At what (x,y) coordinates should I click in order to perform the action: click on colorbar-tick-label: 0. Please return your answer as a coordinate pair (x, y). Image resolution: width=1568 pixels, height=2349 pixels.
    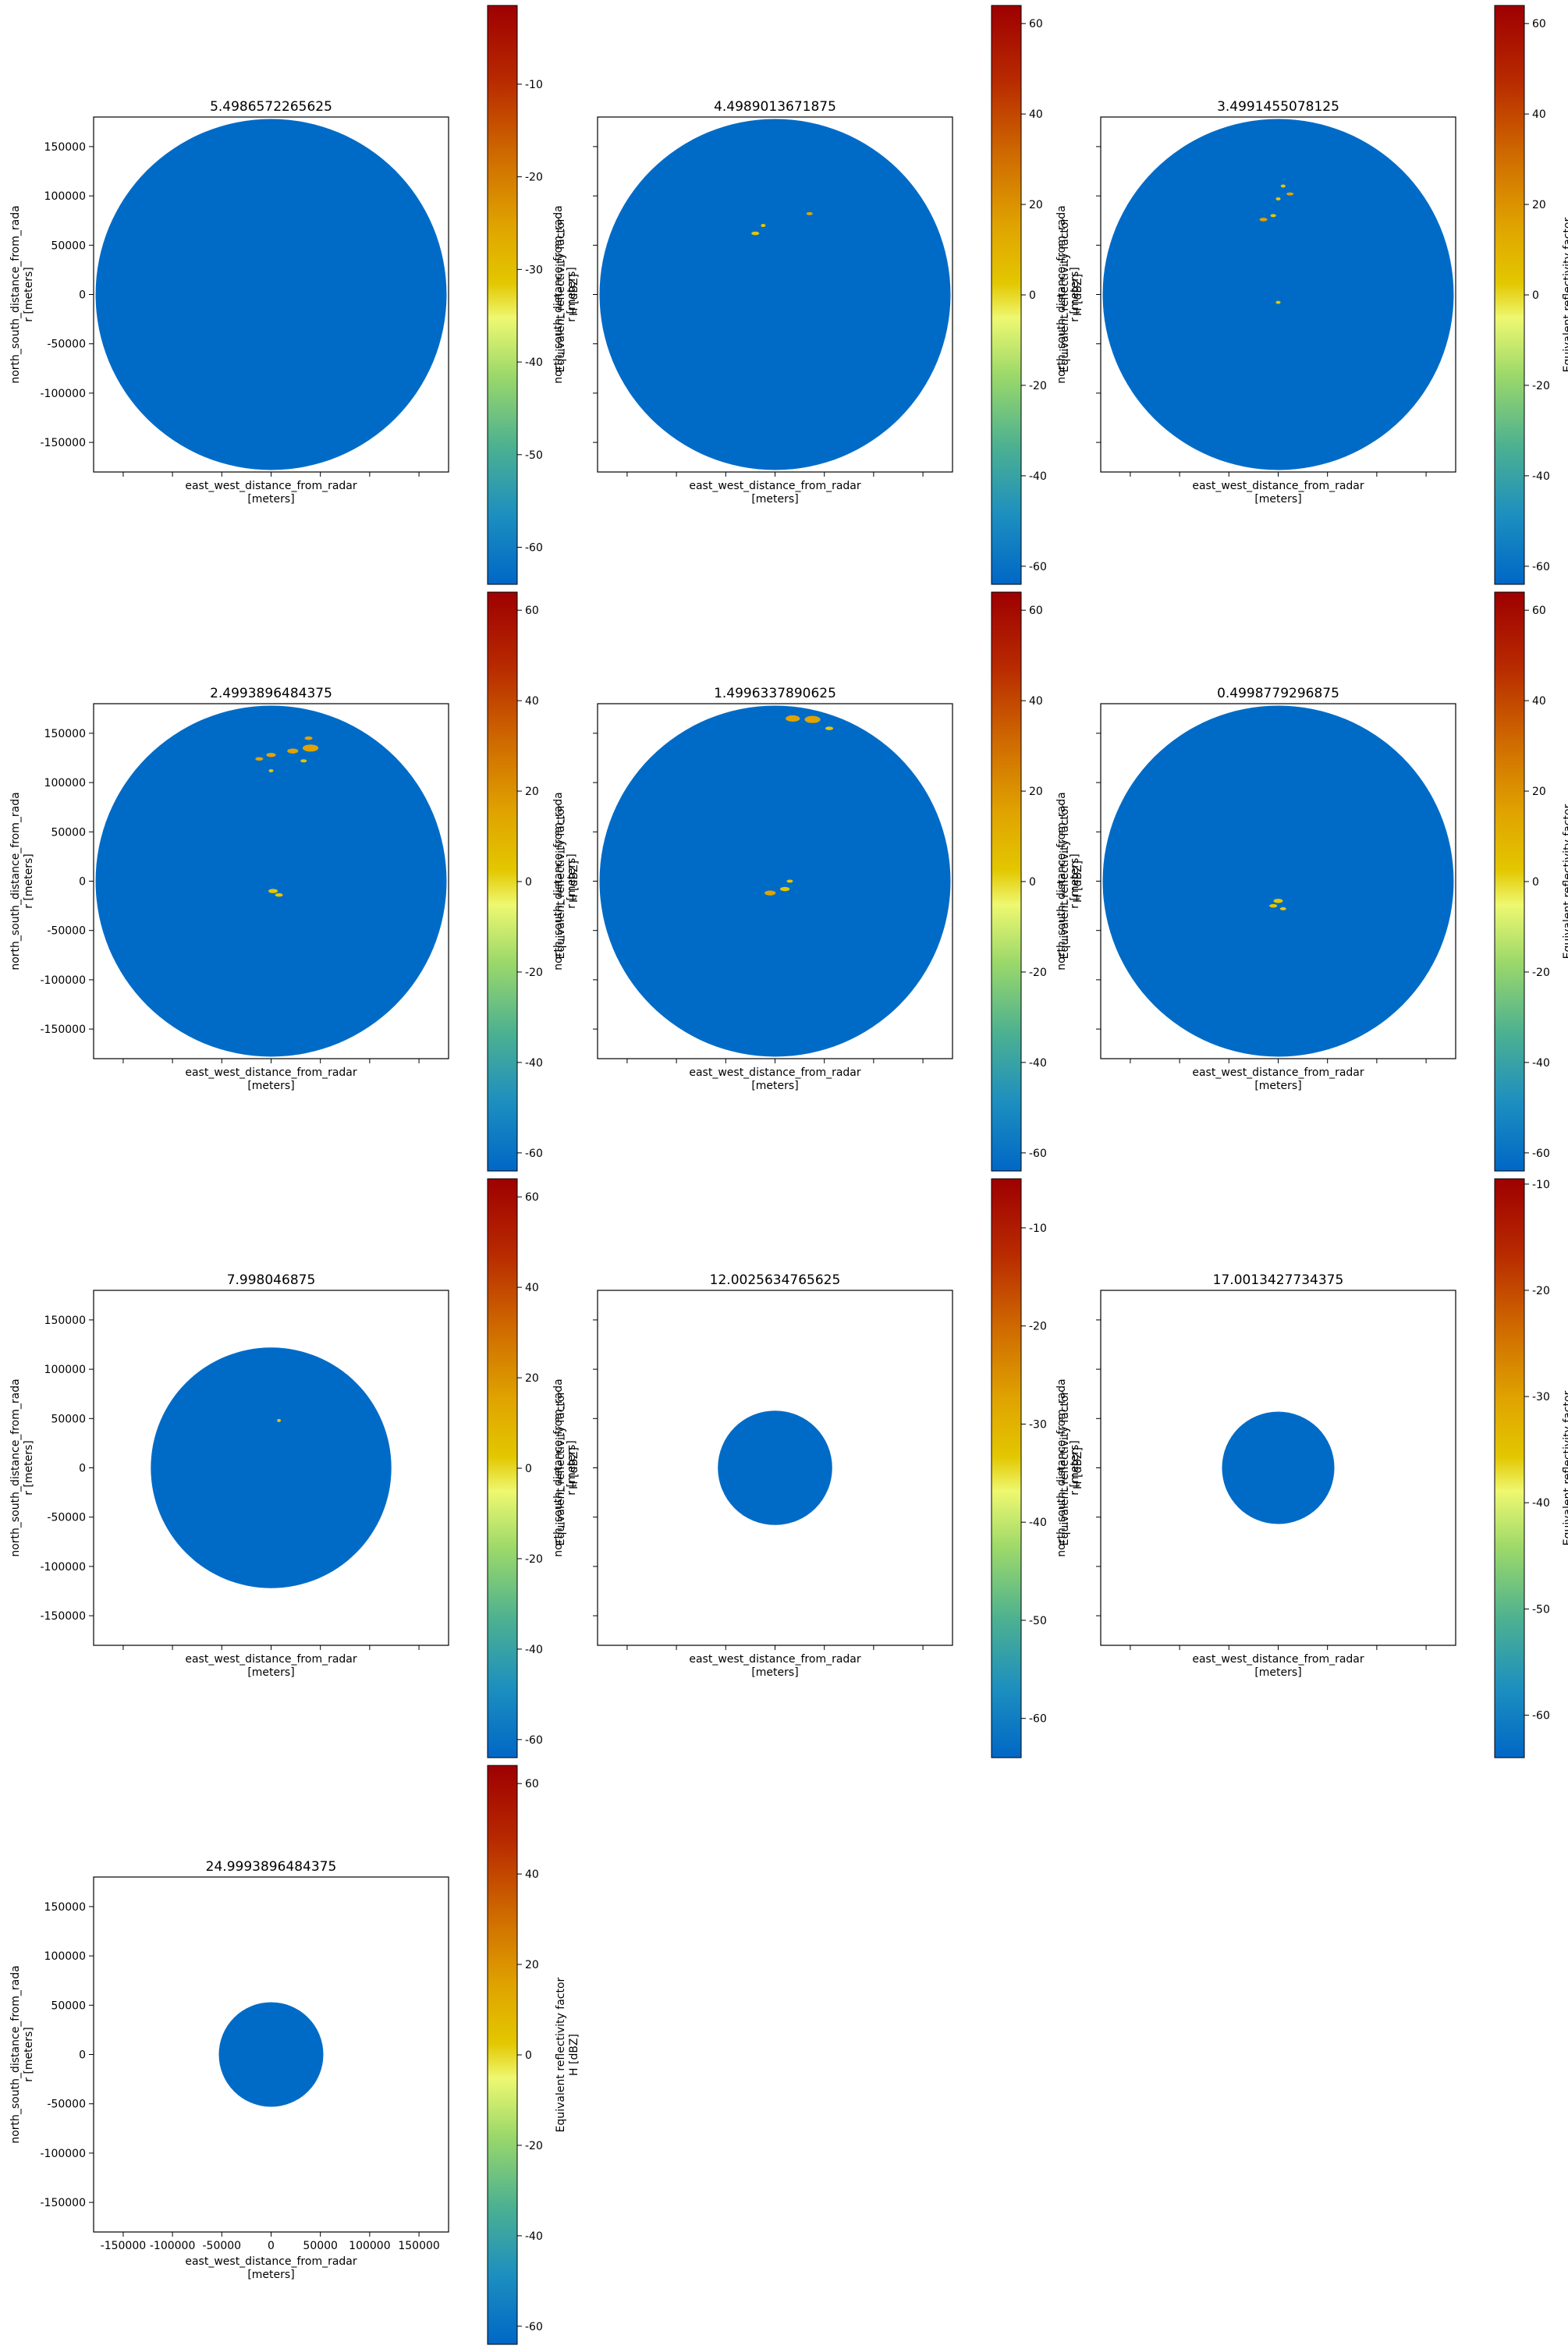
    Looking at the image, I should click on (1536, 296).